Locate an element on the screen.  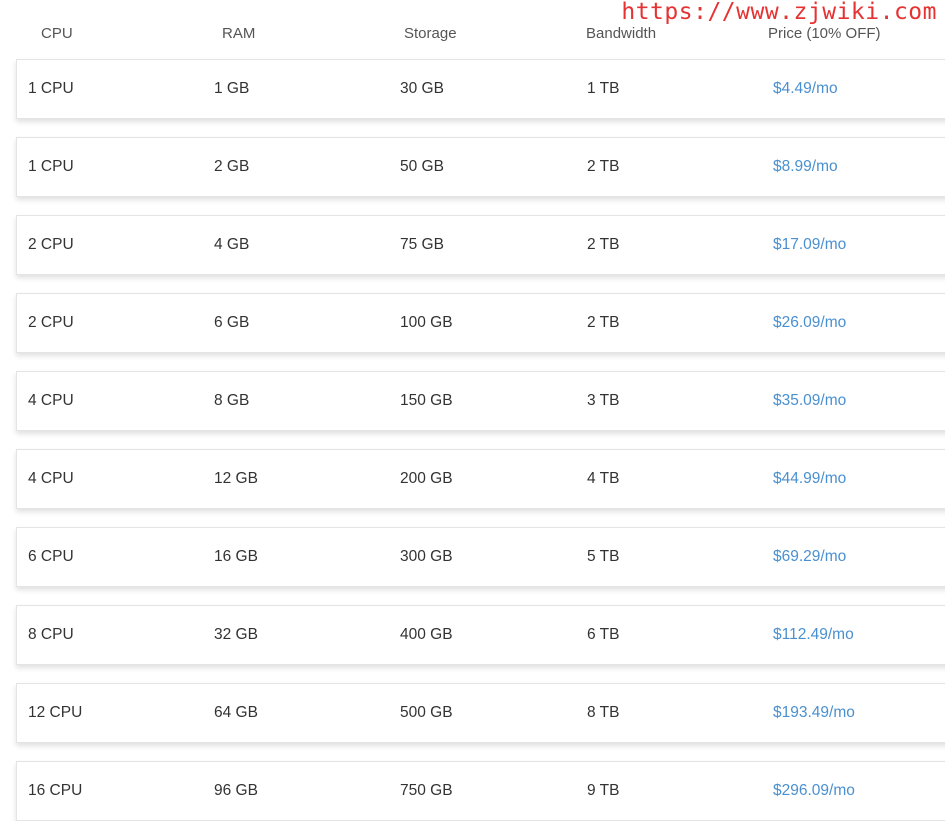
plan-row: 12 CPU 64 GB 500 GB 8 TB $193.49/mo is located at coordinates (480, 713).